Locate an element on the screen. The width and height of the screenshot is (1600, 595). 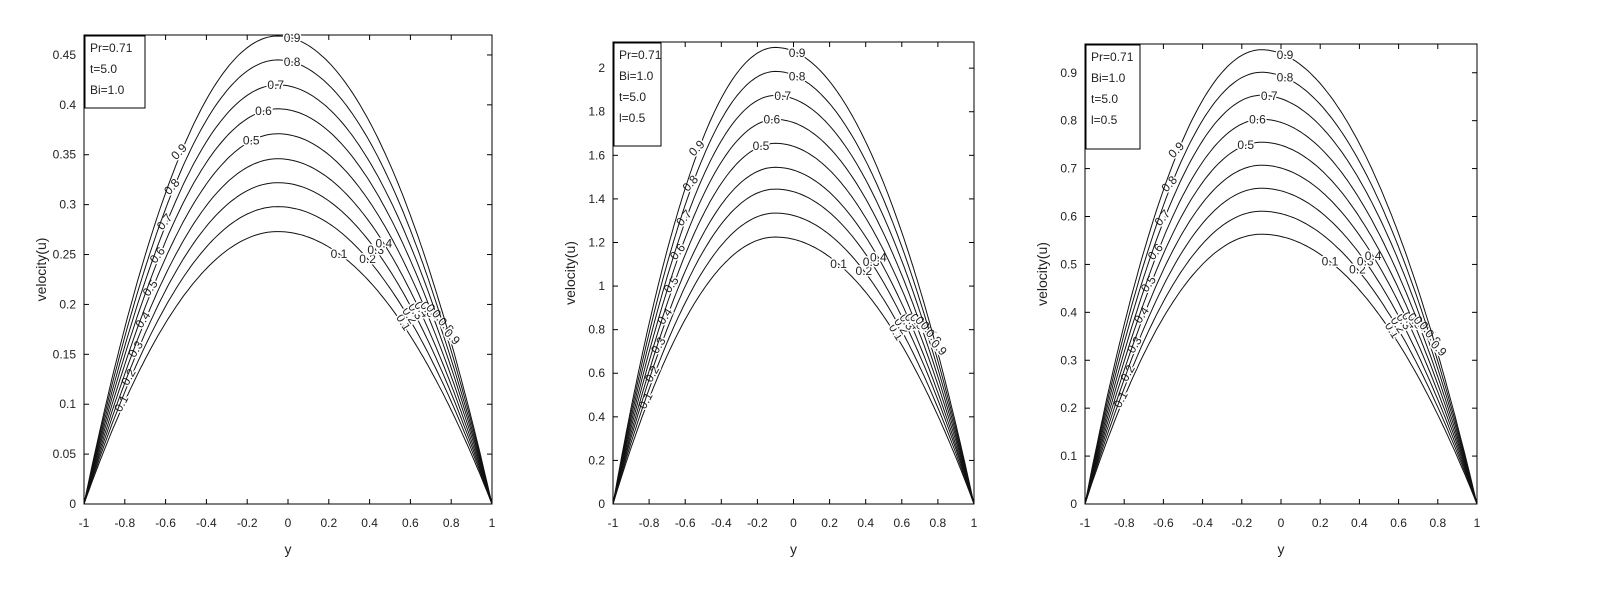
series-curve-0.3 is located at coordinates (288, 343).